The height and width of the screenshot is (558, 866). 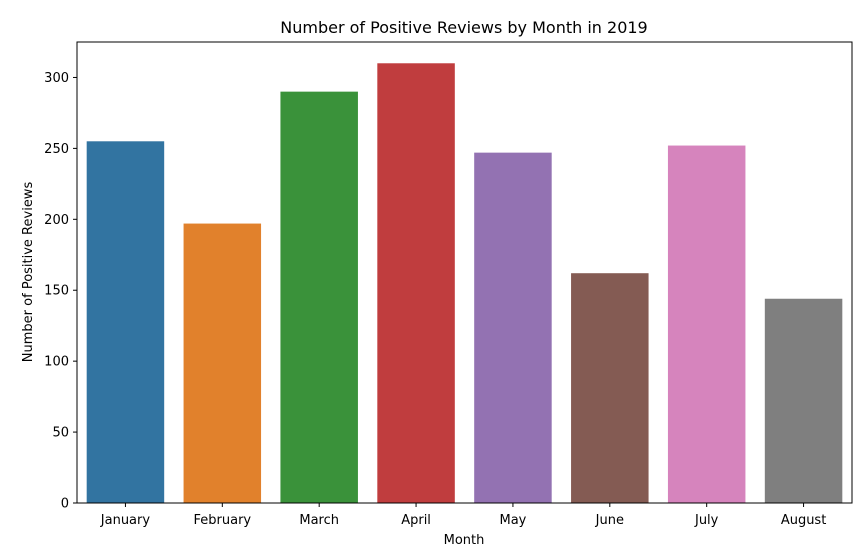 I want to click on bar-april, so click(x=416, y=283).